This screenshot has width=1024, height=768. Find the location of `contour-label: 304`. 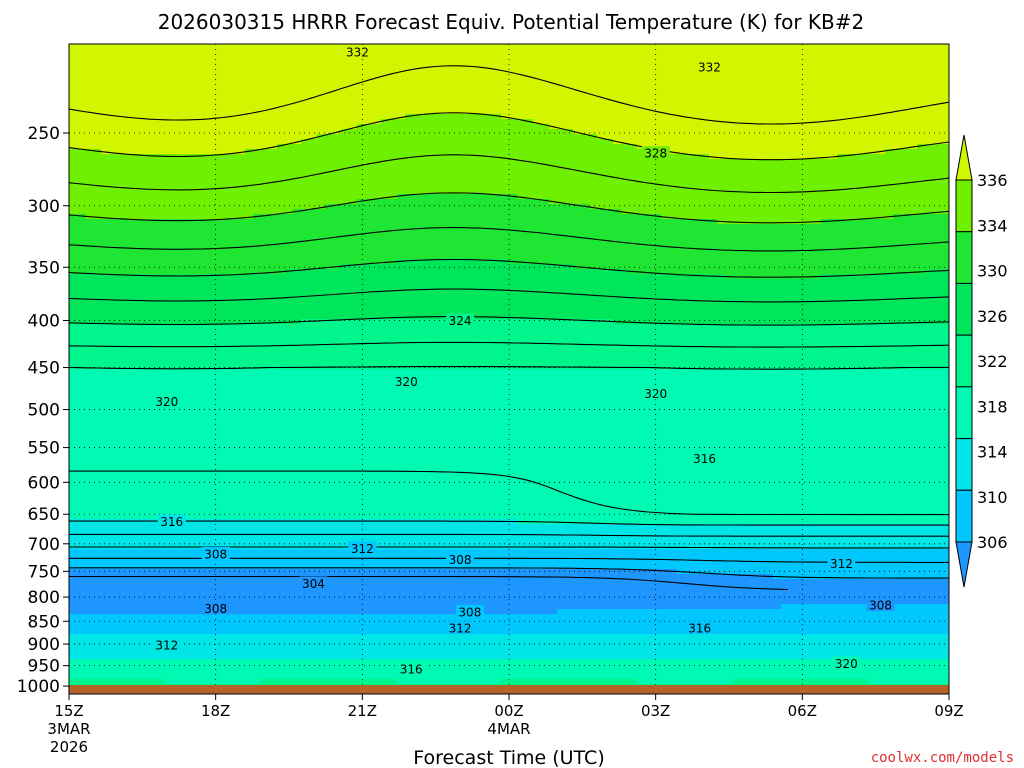

contour-label: 304 is located at coordinates (313, 583).